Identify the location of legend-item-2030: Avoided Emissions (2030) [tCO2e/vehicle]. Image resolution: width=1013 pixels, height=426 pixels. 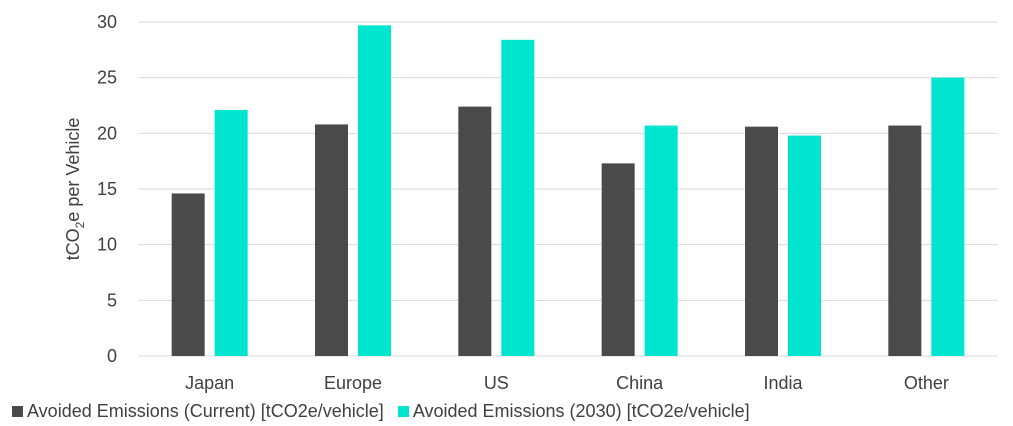
(573, 411).